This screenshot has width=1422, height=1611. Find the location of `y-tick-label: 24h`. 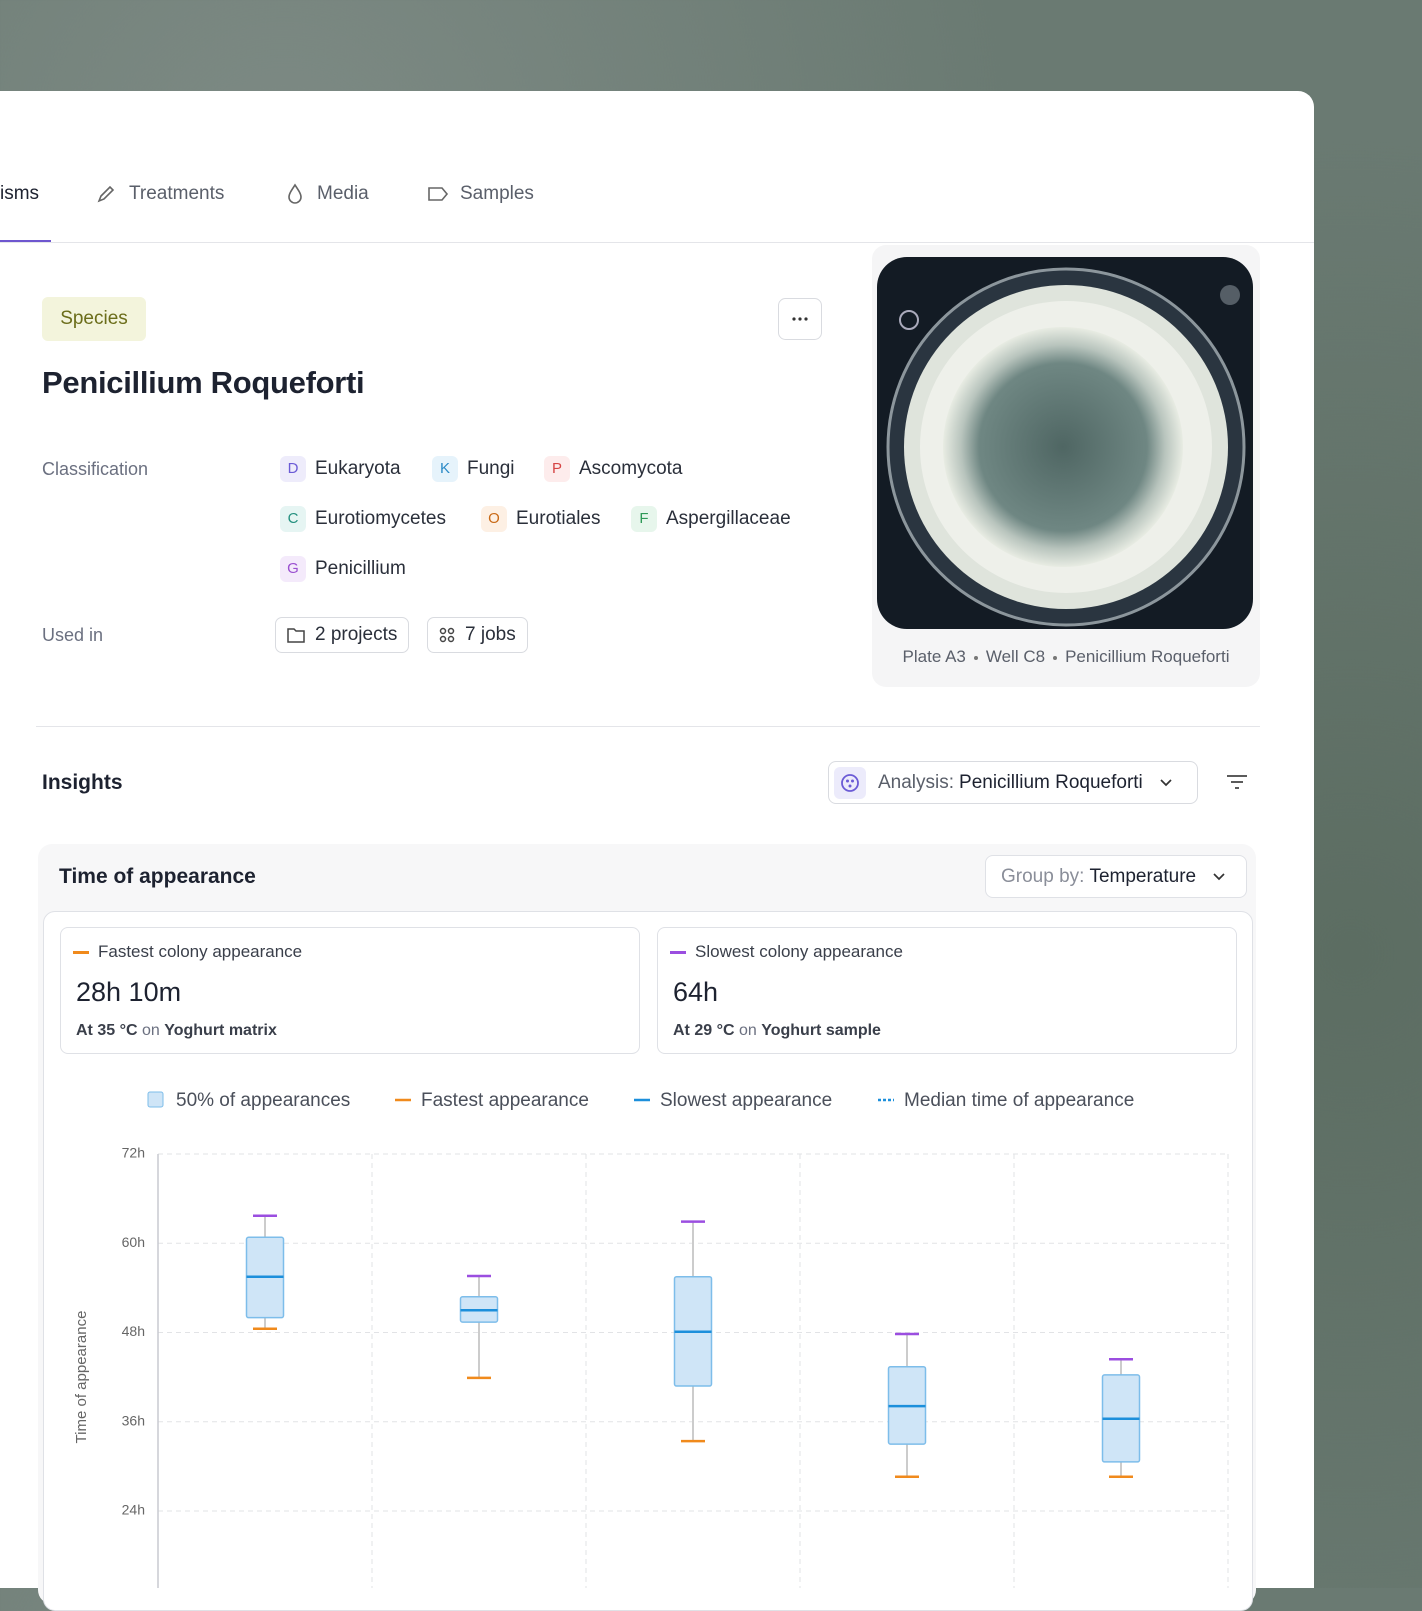

y-tick-label: 24h is located at coordinates (133, 1510).